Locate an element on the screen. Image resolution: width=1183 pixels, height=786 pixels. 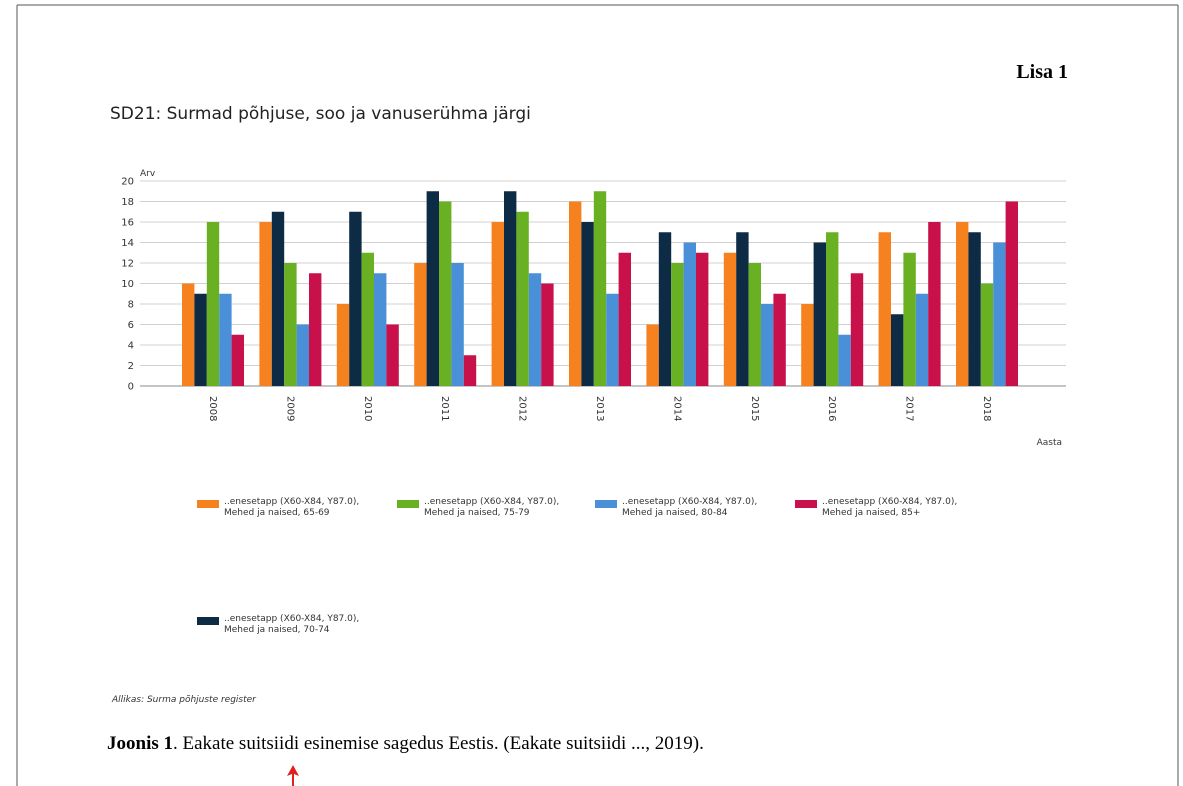
x-tick-label: 2018 is located at coordinates (986, 408).